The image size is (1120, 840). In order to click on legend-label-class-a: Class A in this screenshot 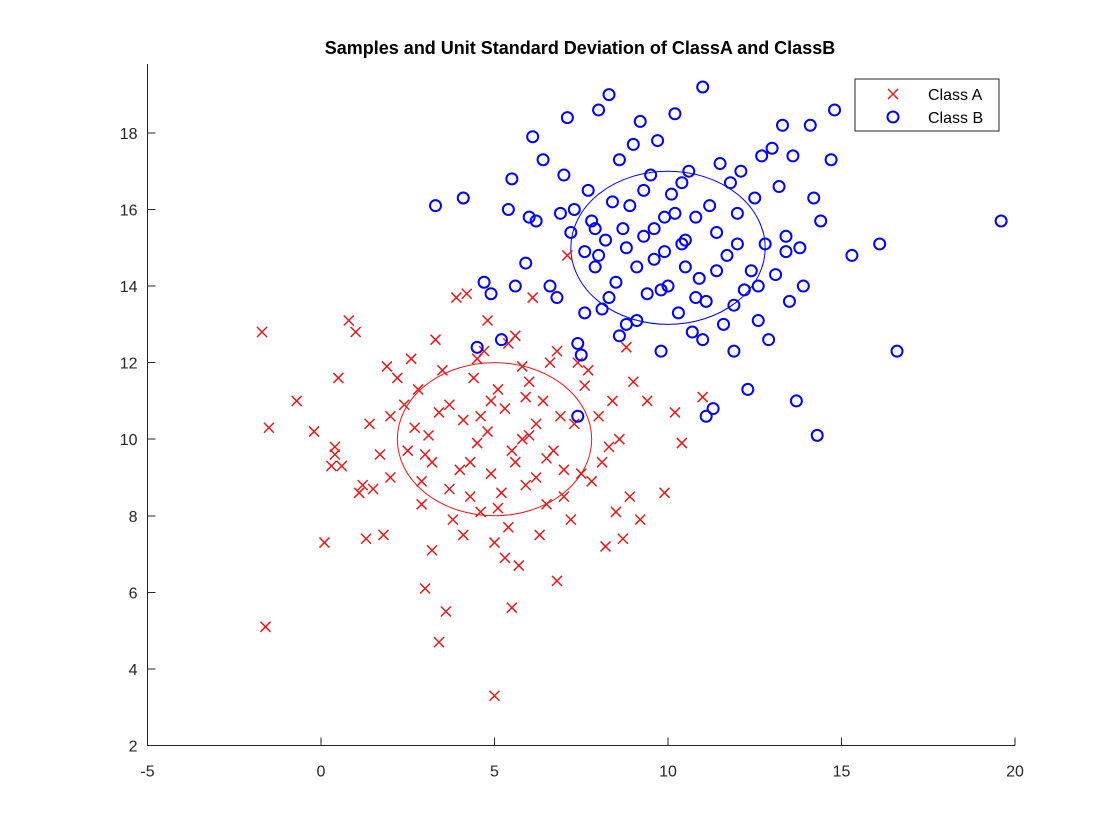, I will do `click(955, 95)`.